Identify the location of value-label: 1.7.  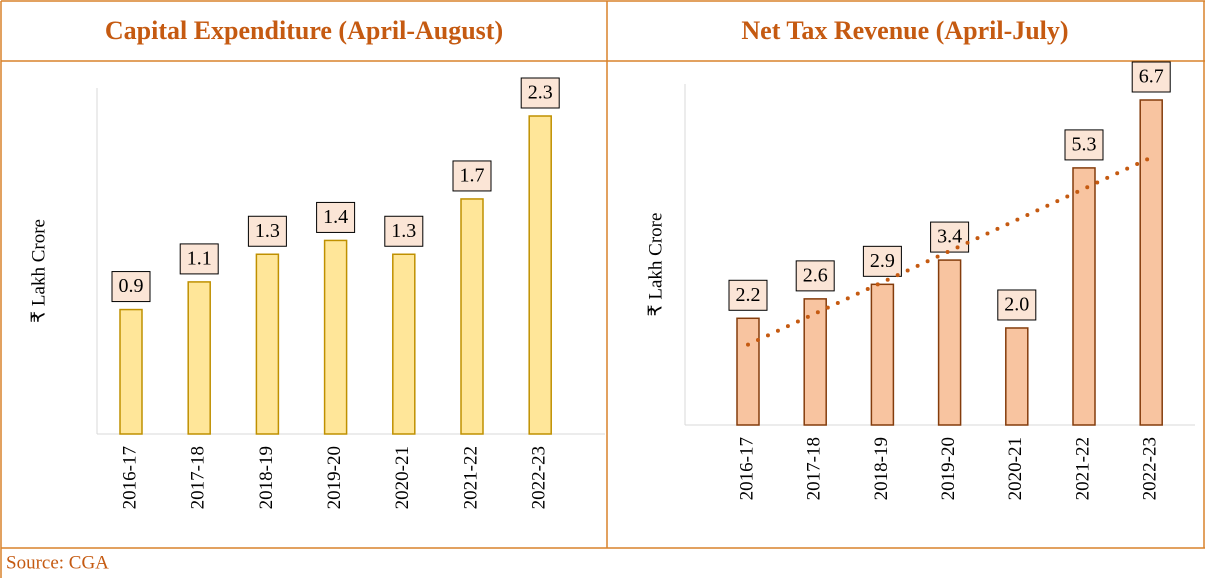
(472, 176).